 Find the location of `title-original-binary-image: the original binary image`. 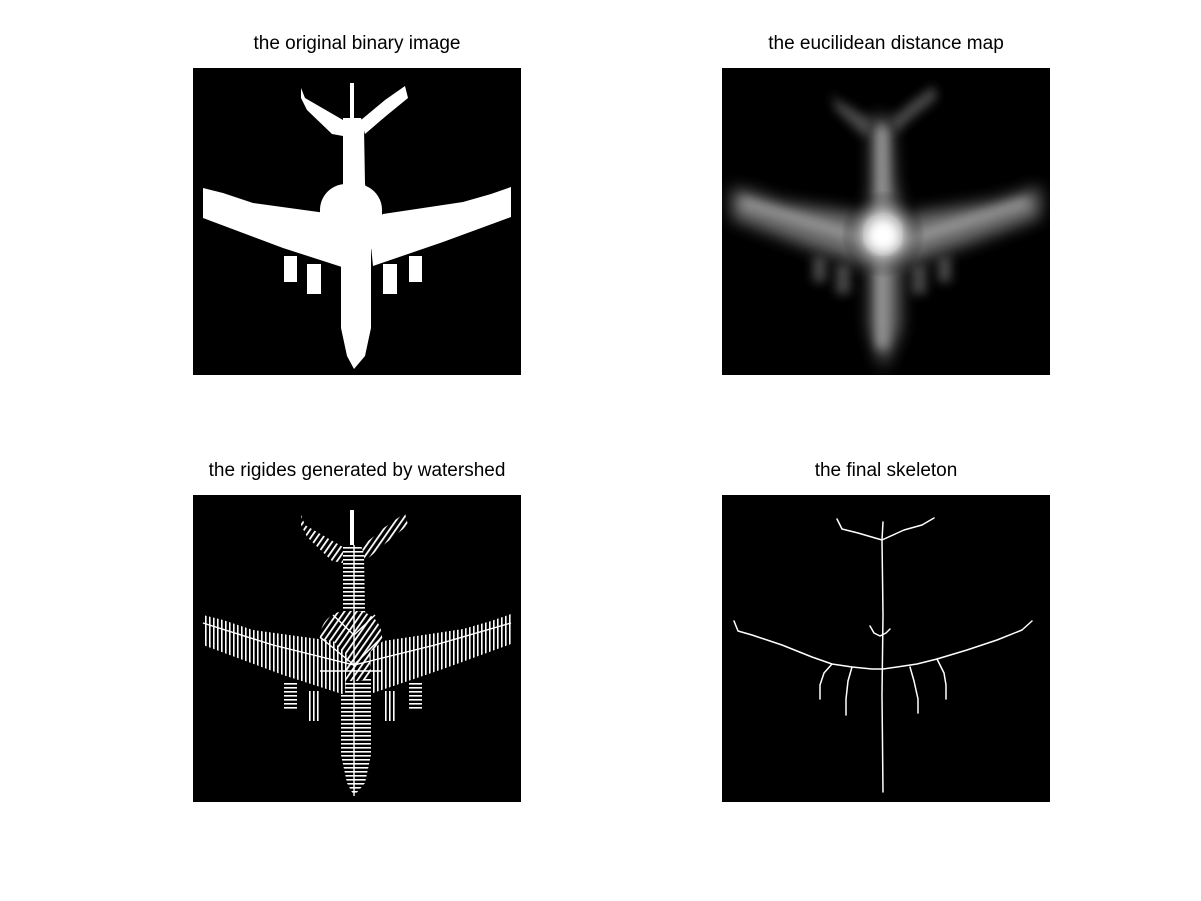

title-original-binary-image: the original binary image is located at coordinates (357, 43).